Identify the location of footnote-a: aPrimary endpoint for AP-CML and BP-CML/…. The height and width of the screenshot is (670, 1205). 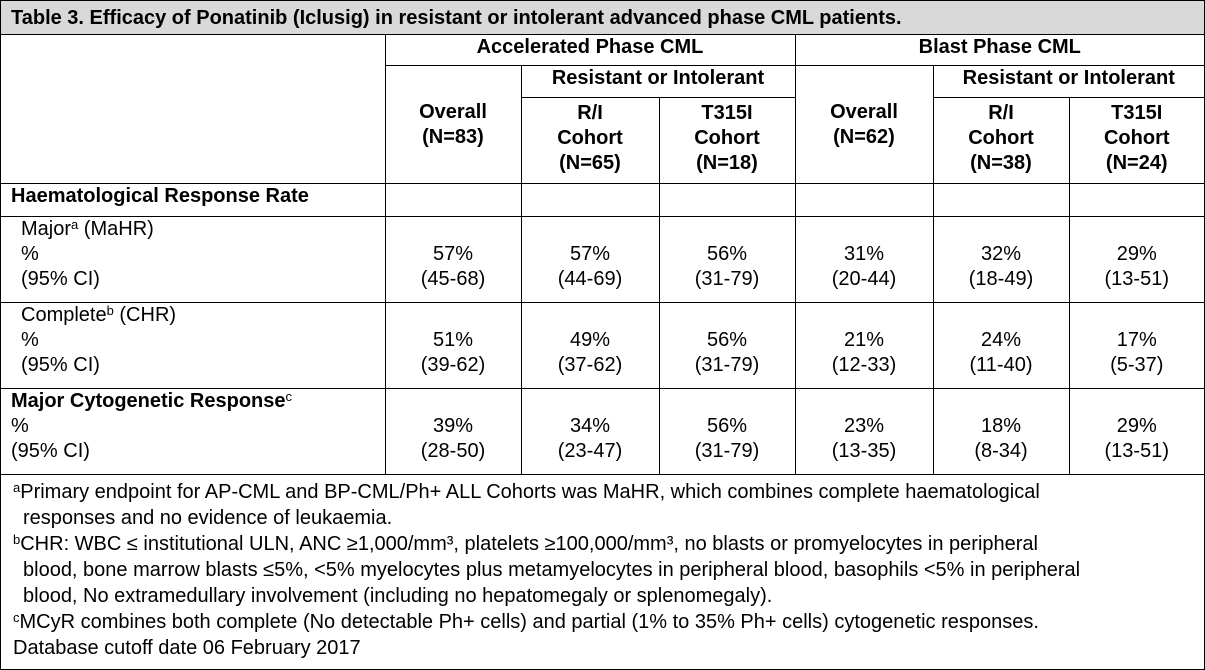
(526, 504).